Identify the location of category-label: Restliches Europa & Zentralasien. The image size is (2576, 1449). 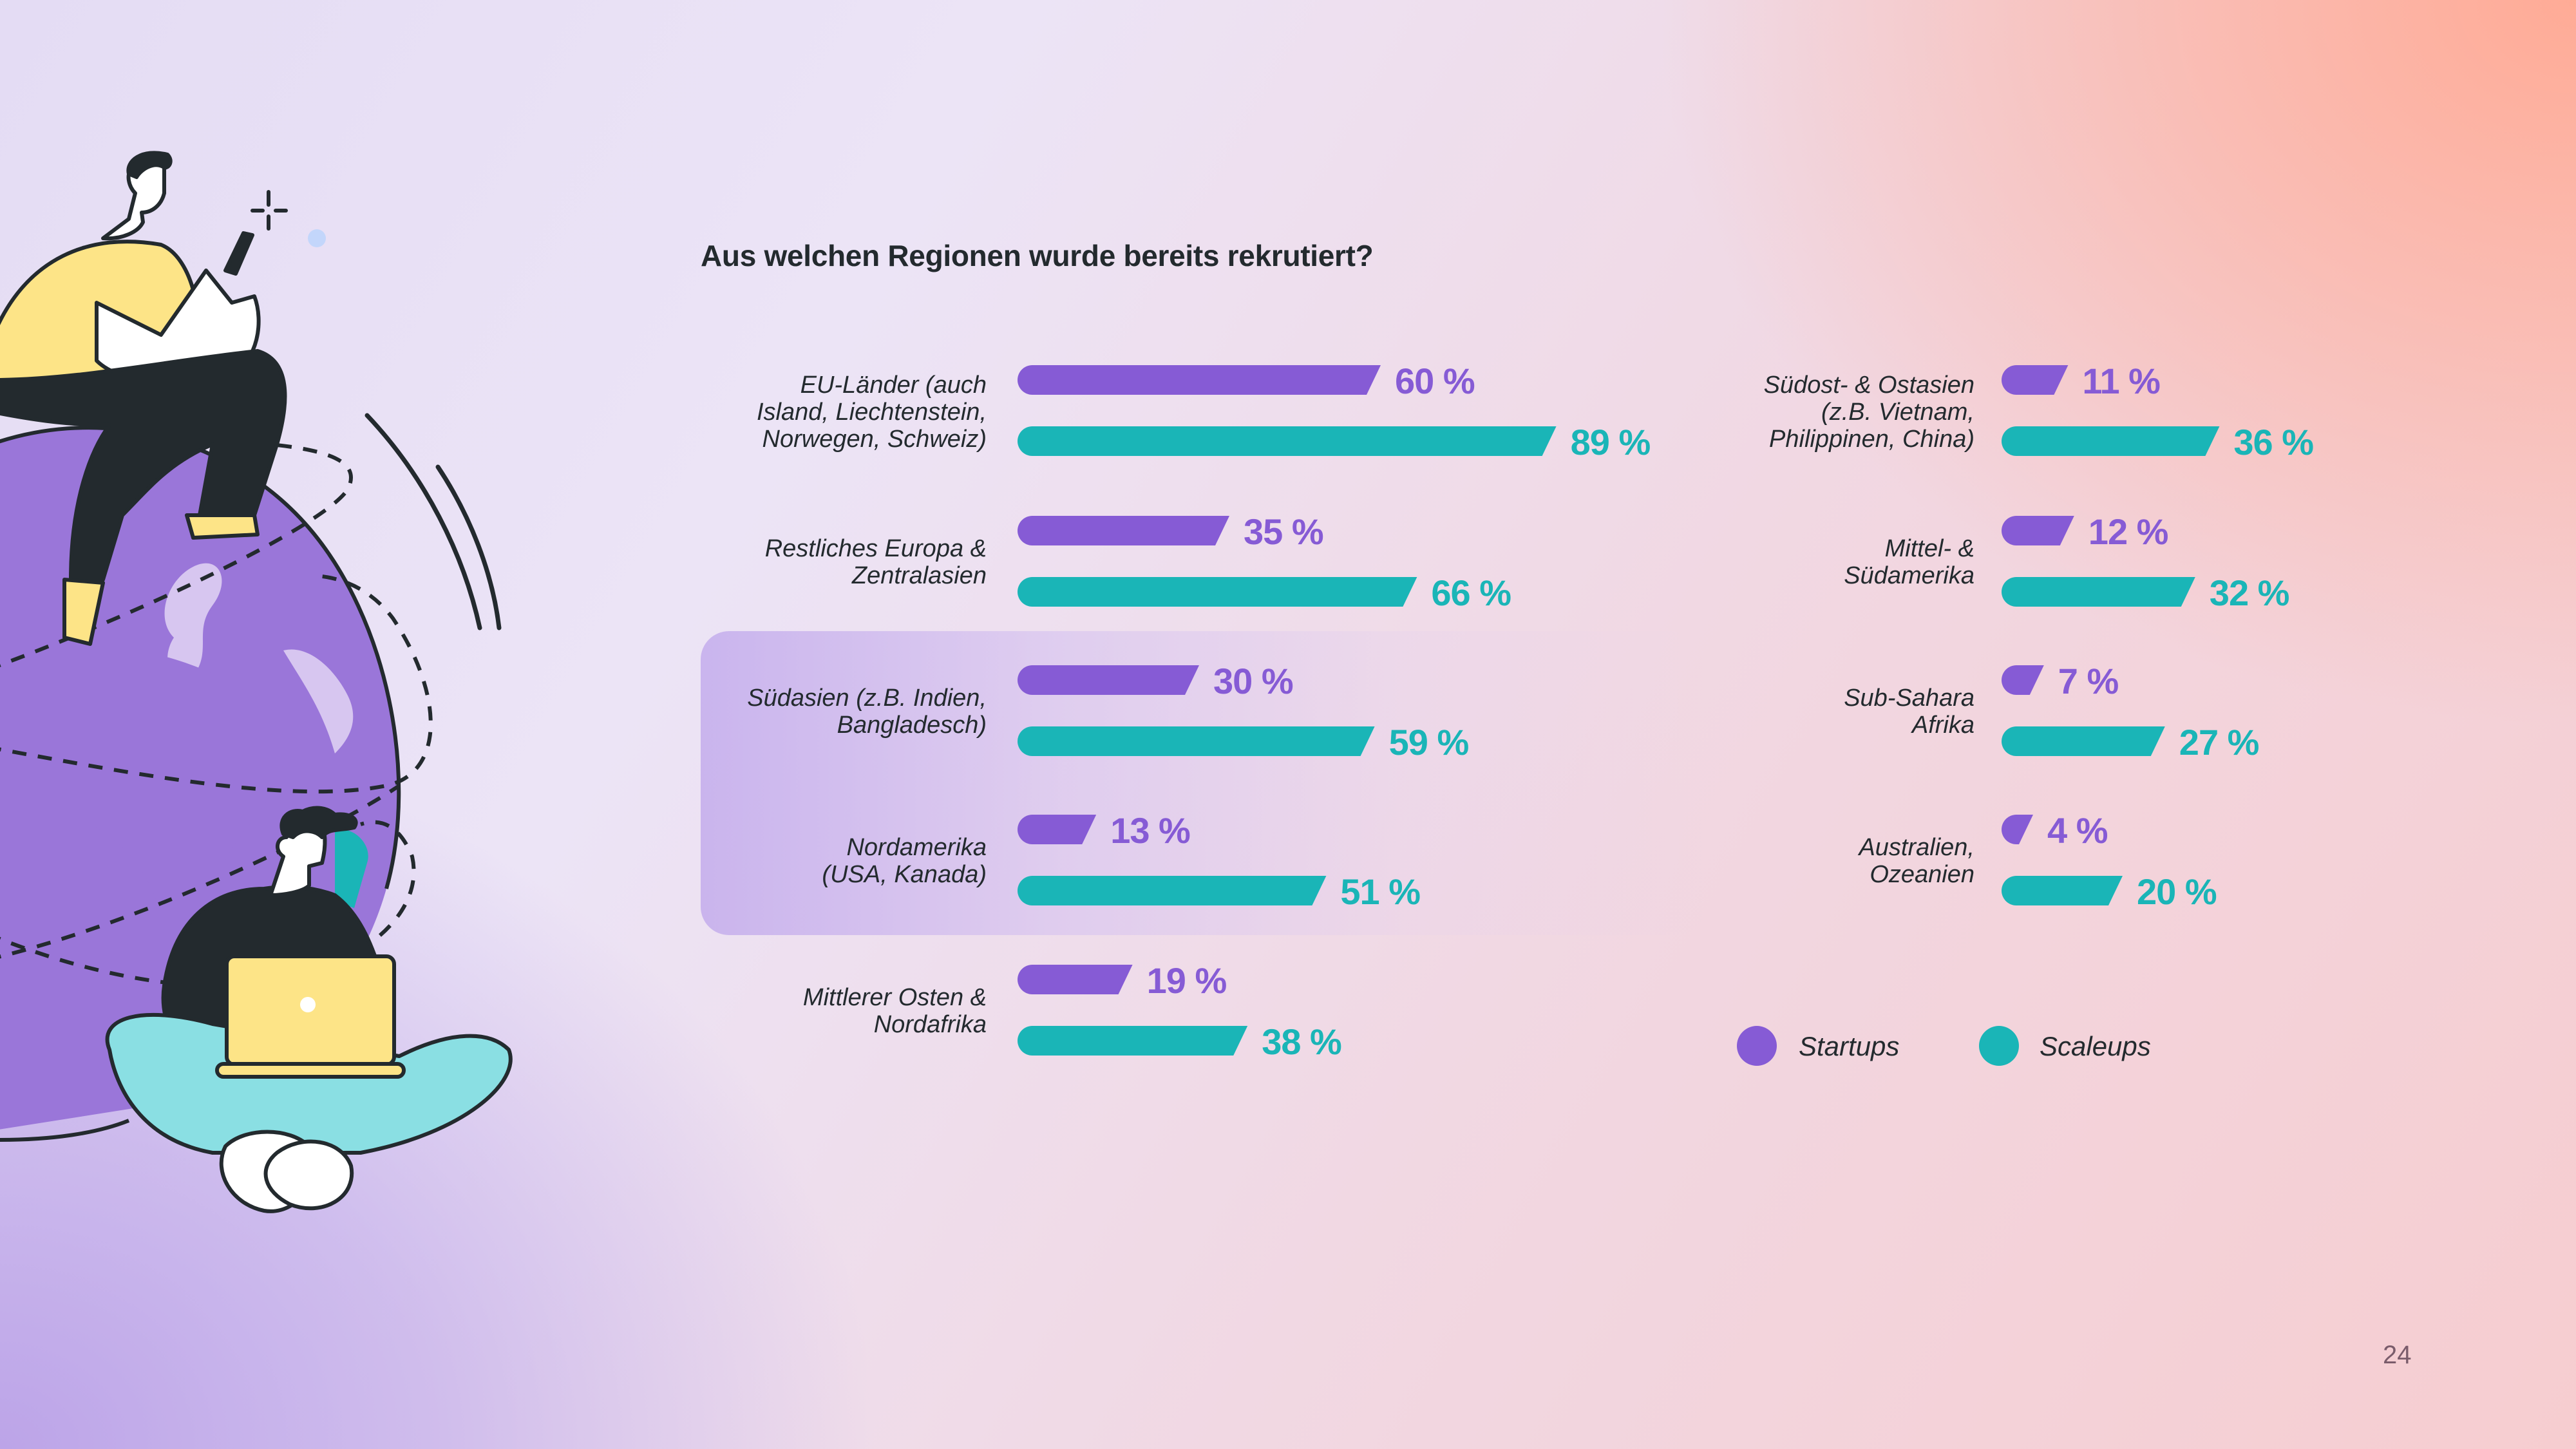
(876, 562).